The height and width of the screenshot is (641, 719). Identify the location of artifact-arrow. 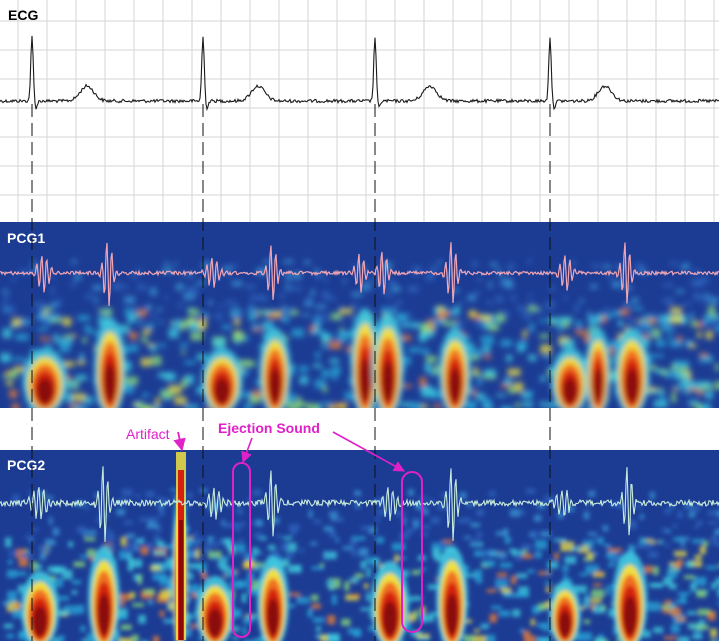
(179, 441).